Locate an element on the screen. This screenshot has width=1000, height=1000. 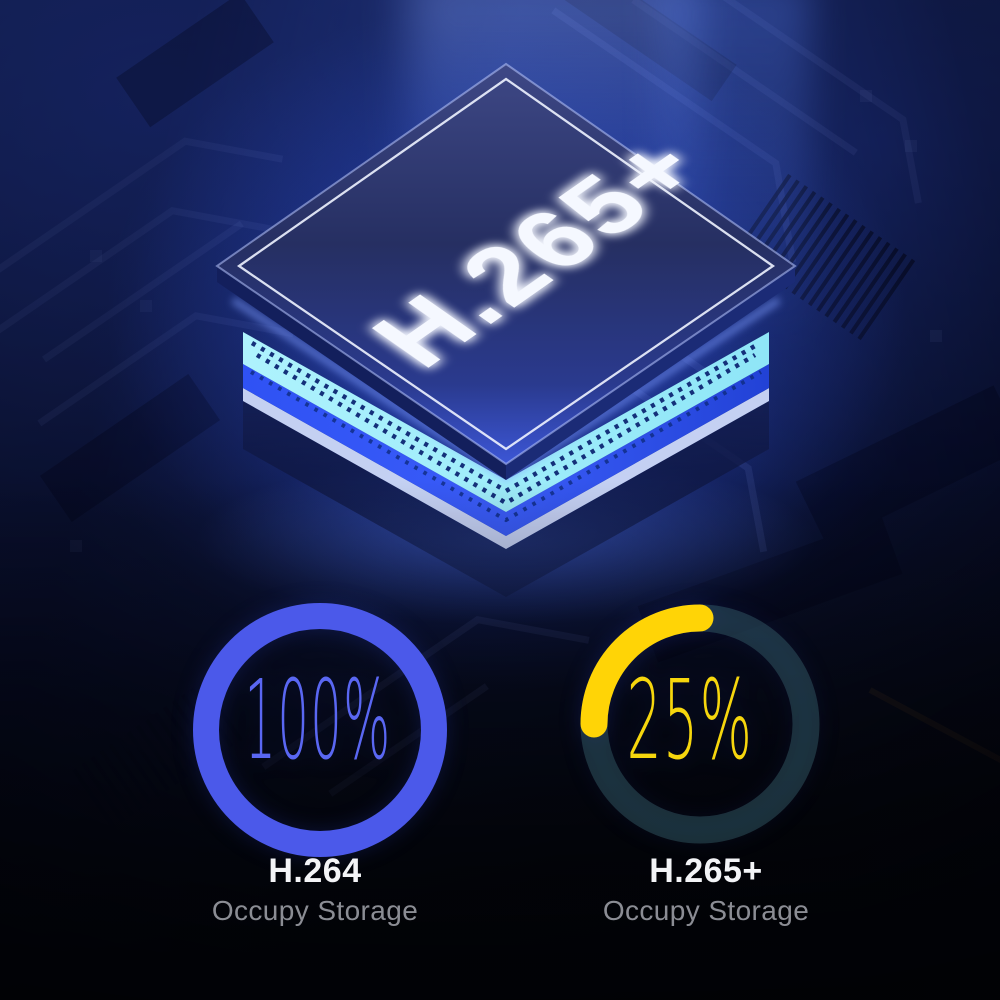
gauge-h265-caption: Occupy Storage is located at coordinates (706, 911).